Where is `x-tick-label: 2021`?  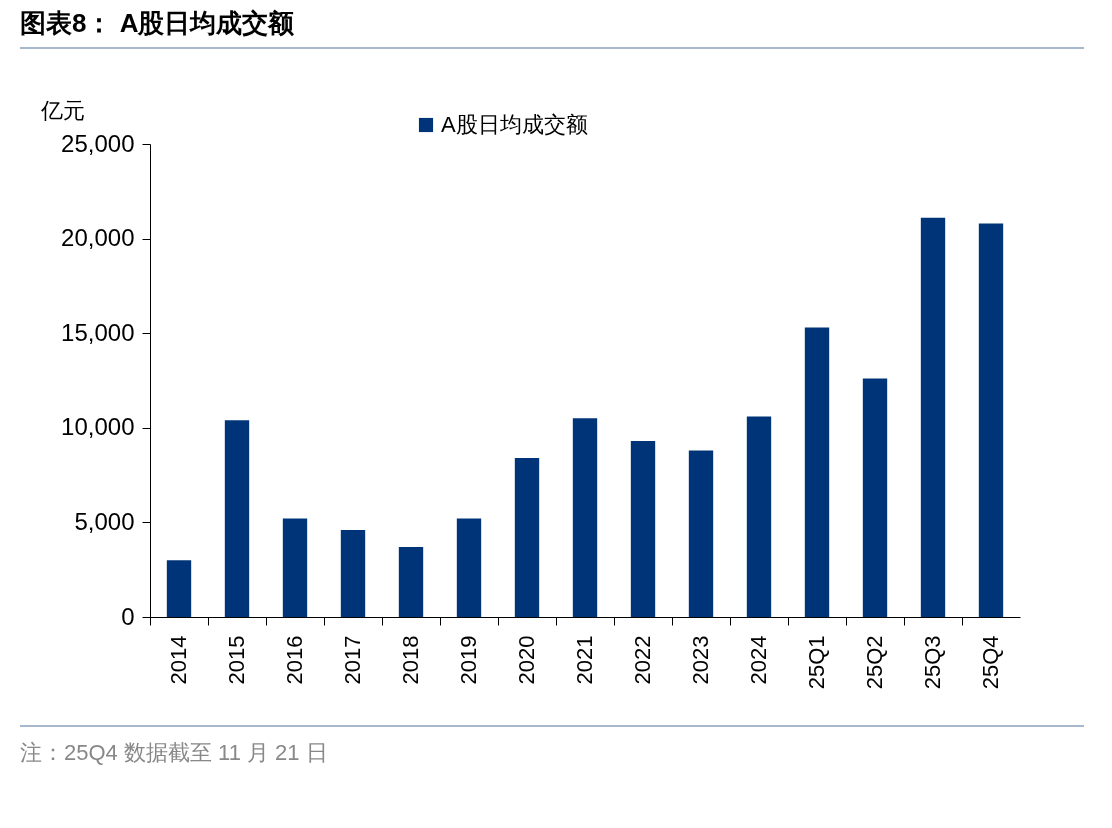
x-tick-label: 2021 is located at coordinates (584, 660).